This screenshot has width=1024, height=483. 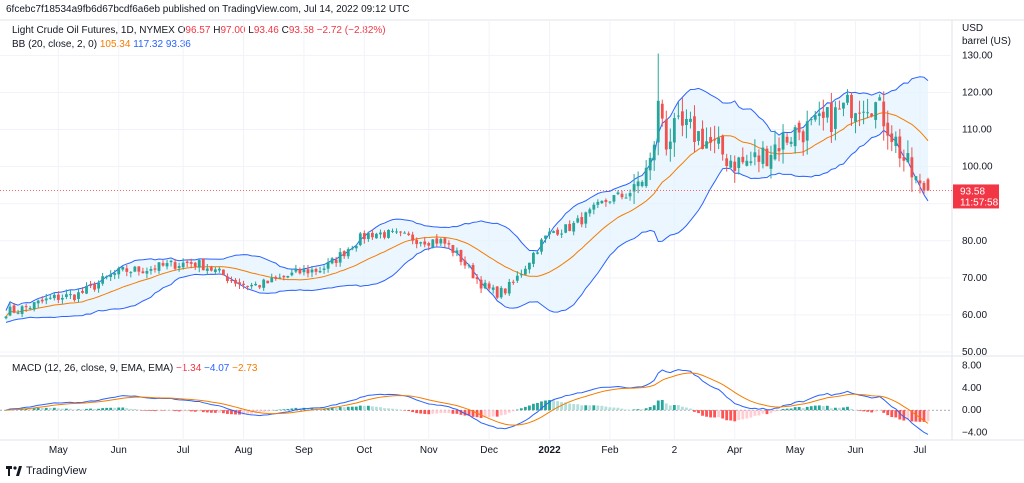 I want to click on bb-legend: BB (20, close, 2, 0) 105.34 117.32 93.36, so click(x=101, y=44).